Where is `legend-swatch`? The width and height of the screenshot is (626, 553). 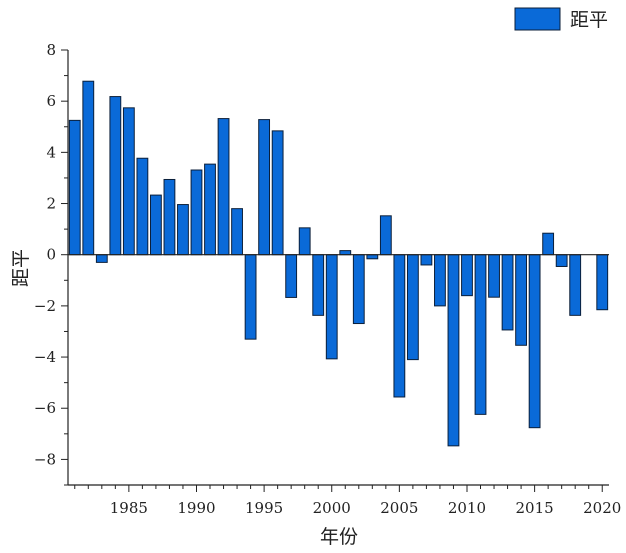
legend-swatch is located at coordinates (537, 19).